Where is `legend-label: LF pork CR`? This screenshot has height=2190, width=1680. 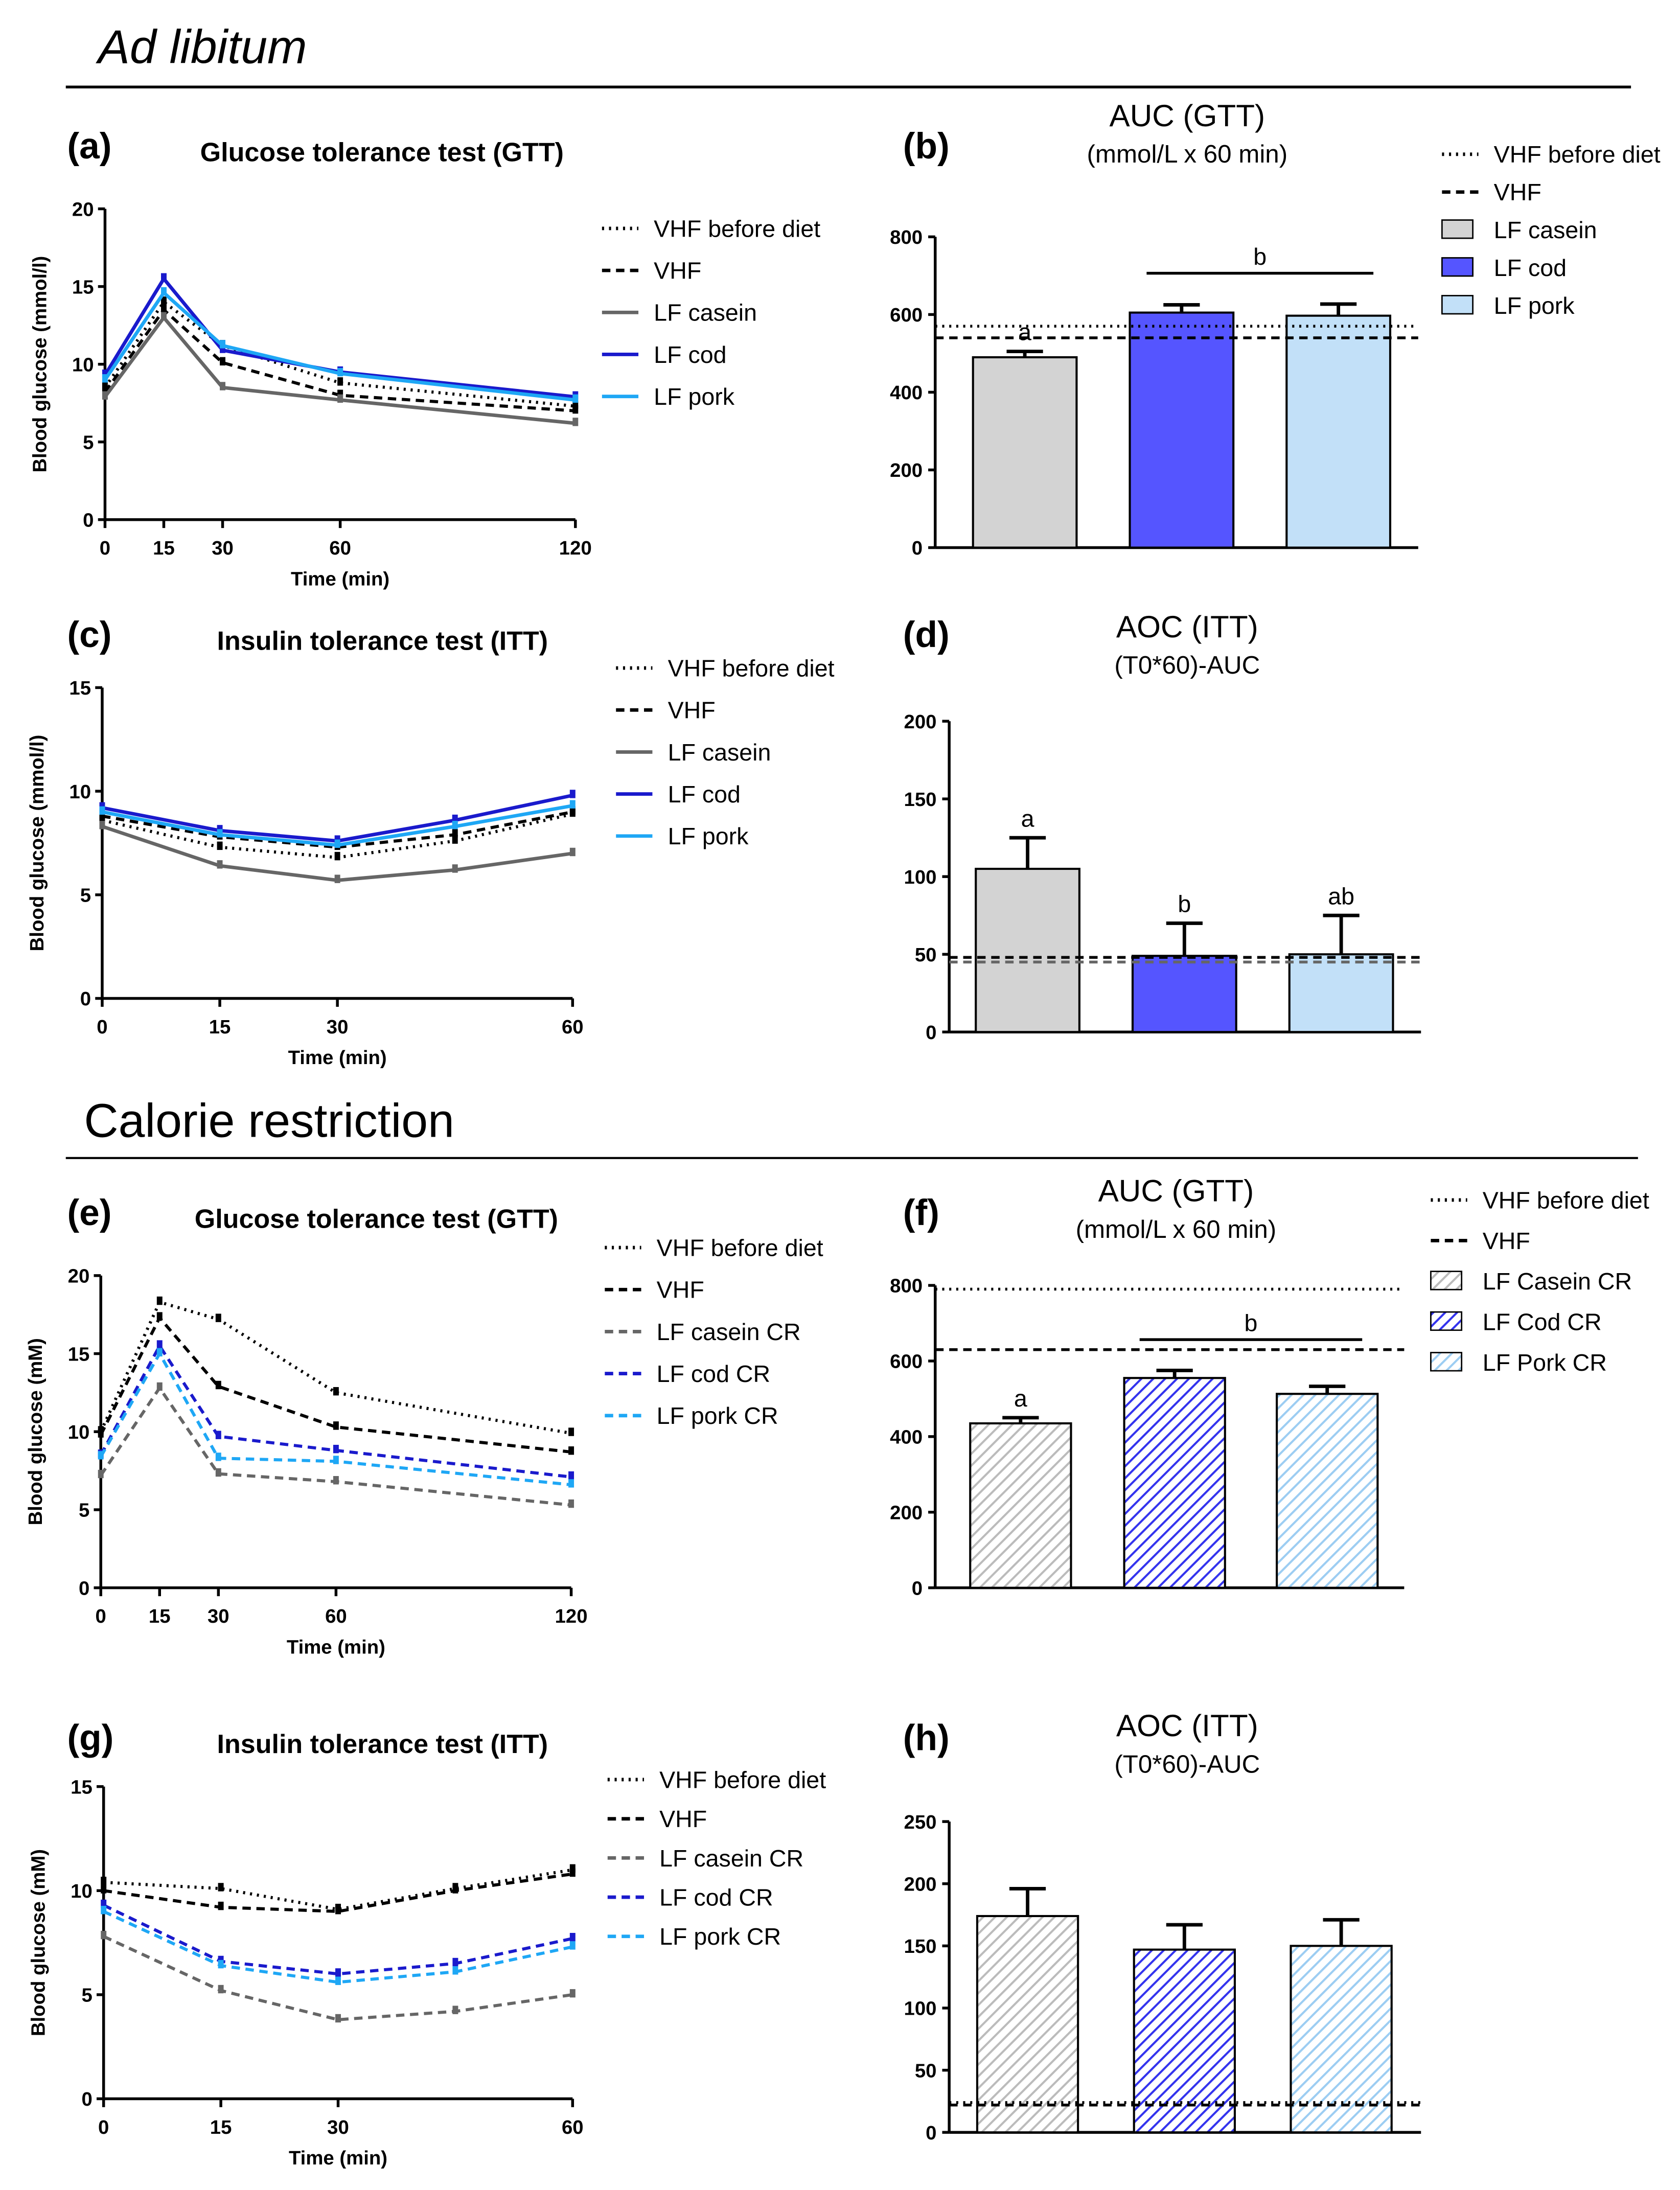
legend-label: LF pork CR is located at coordinates (717, 1415).